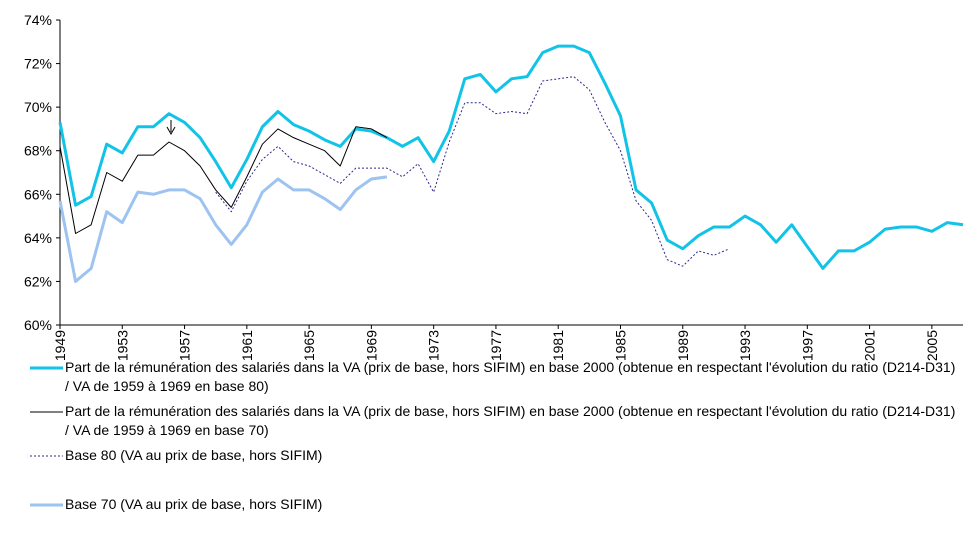 The image size is (964, 535). Describe the element at coordinates (194, 504) in the screenshot. I see `legend-label: Base 70 (VA au prix de base, hors SIFIM)` at that location.